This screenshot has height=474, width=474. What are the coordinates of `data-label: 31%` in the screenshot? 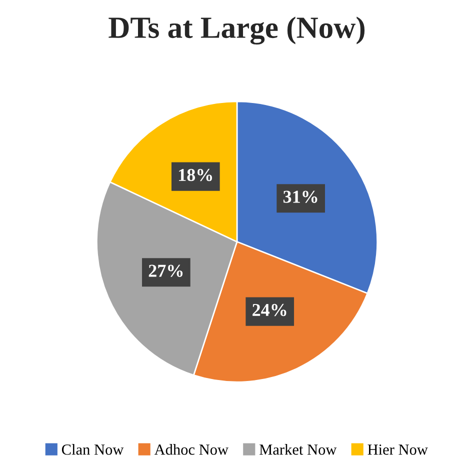 It's located at (300, 196).